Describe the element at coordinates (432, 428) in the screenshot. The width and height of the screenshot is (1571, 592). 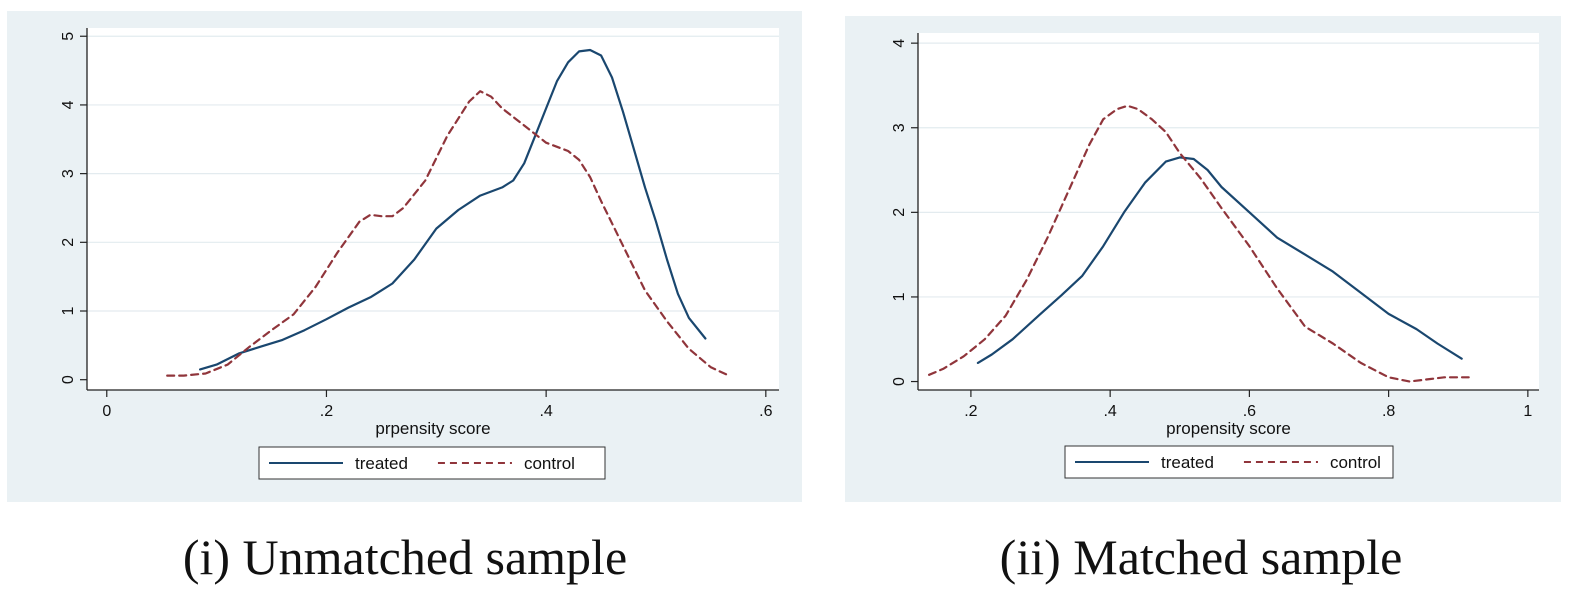
I see `x-axis-title: prpensity score` at that location.